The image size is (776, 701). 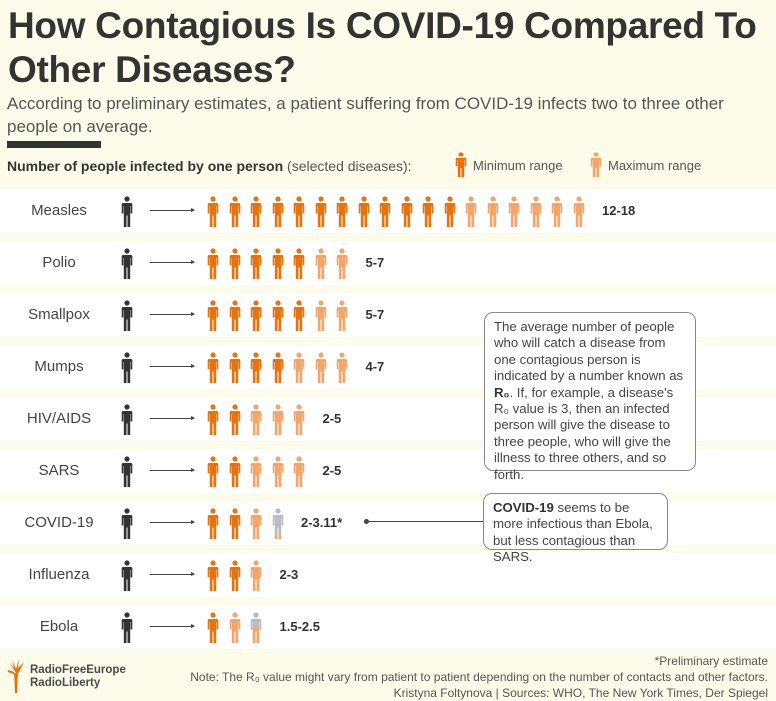 What do you see at coordinates (711, 661) in the screenshot?
I see `preliminary-footnote: *Preliminary estimate` at bounding box center [711, 661].